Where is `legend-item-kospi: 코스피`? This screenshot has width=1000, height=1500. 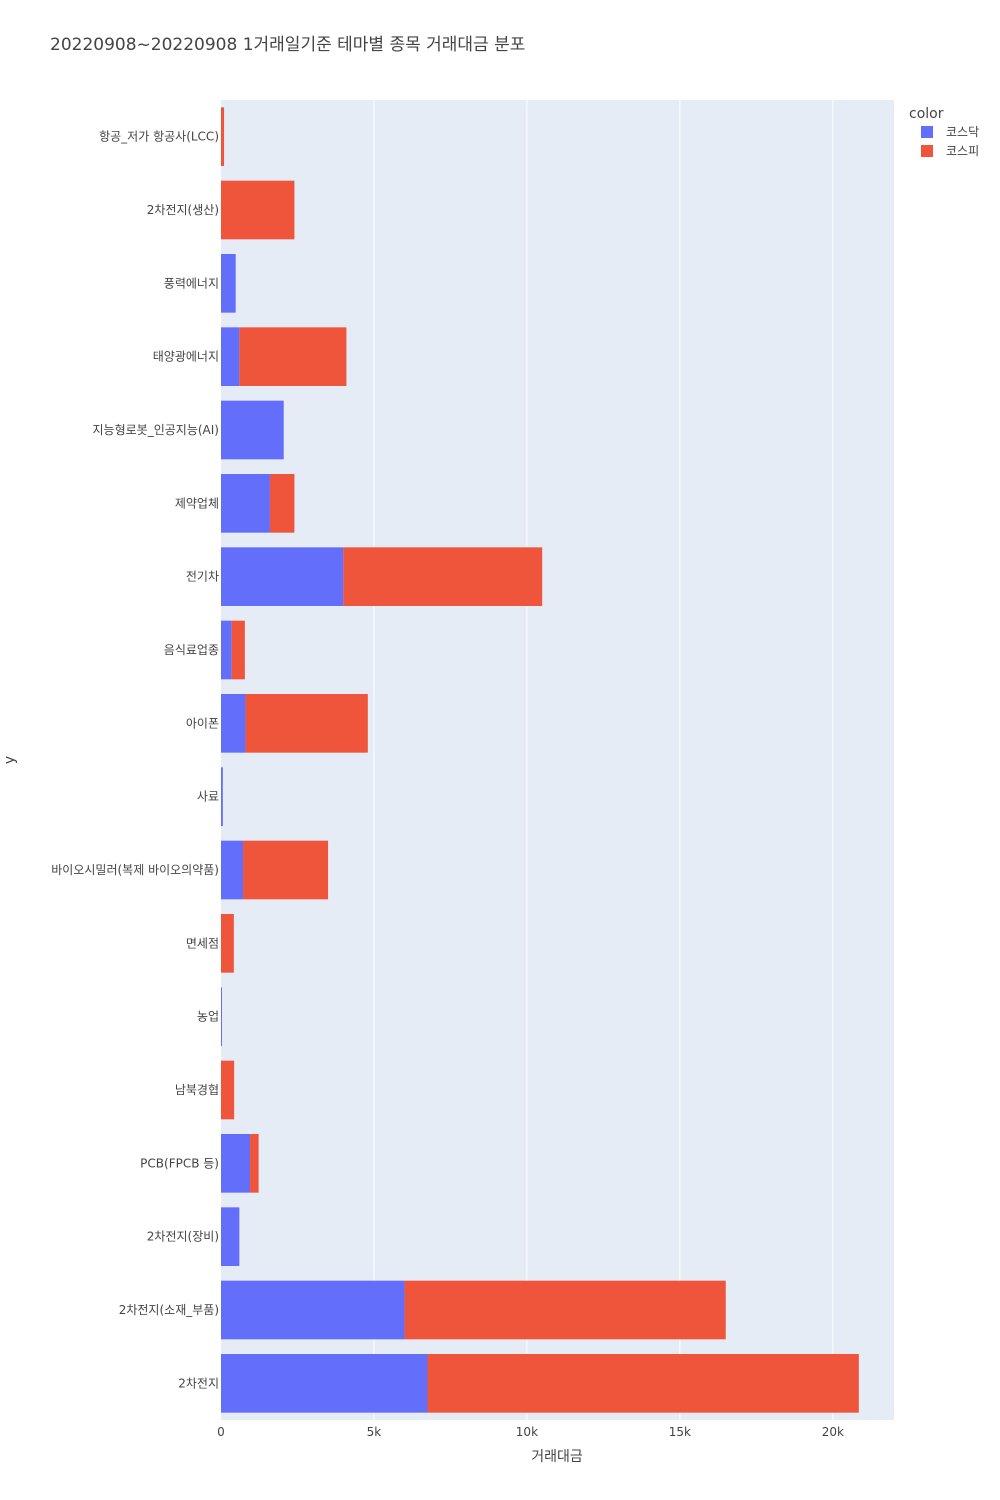
legend-item-kospi: 코스피 is located at coordinates (950, 151).